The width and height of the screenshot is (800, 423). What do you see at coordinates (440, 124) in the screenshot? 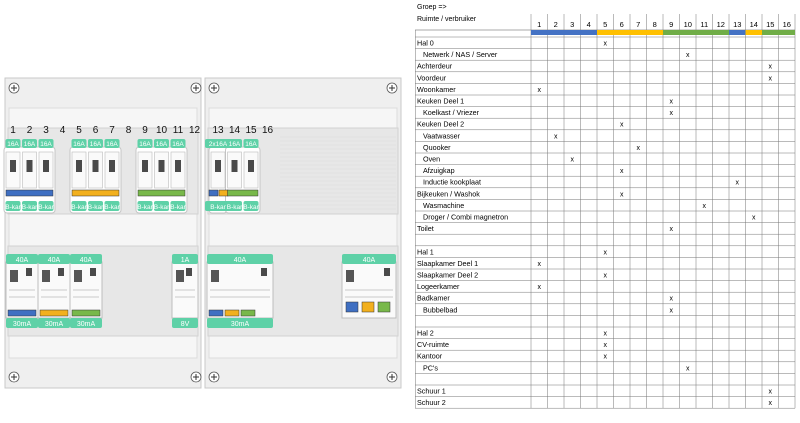
I see `table-row-label: Keuken Deel 2` at bounding box center [440, 124].